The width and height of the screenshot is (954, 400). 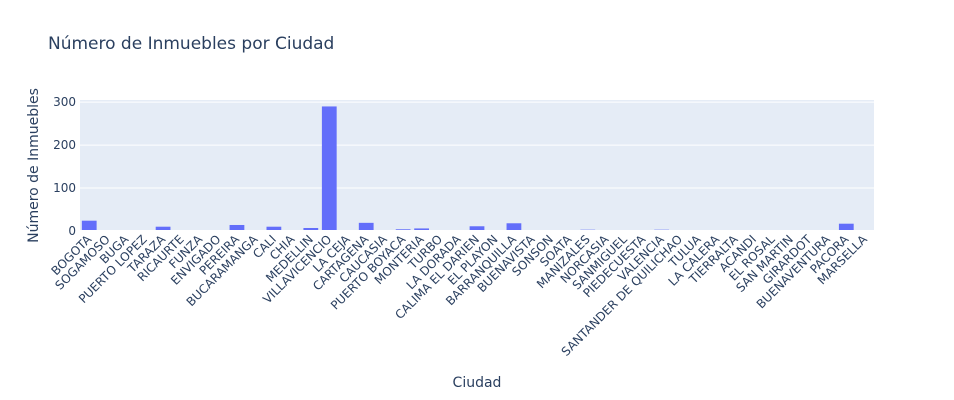 I want to click on y-tick-label: 200, so click(x=64, y=145).